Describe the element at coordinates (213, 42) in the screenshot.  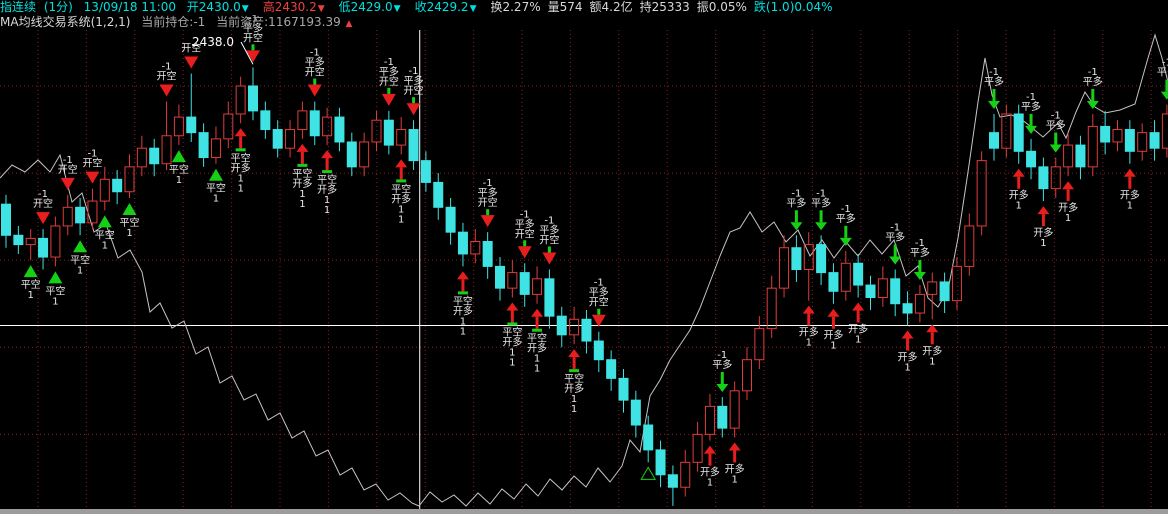
I see `svg-text: 2438.0` at that location.